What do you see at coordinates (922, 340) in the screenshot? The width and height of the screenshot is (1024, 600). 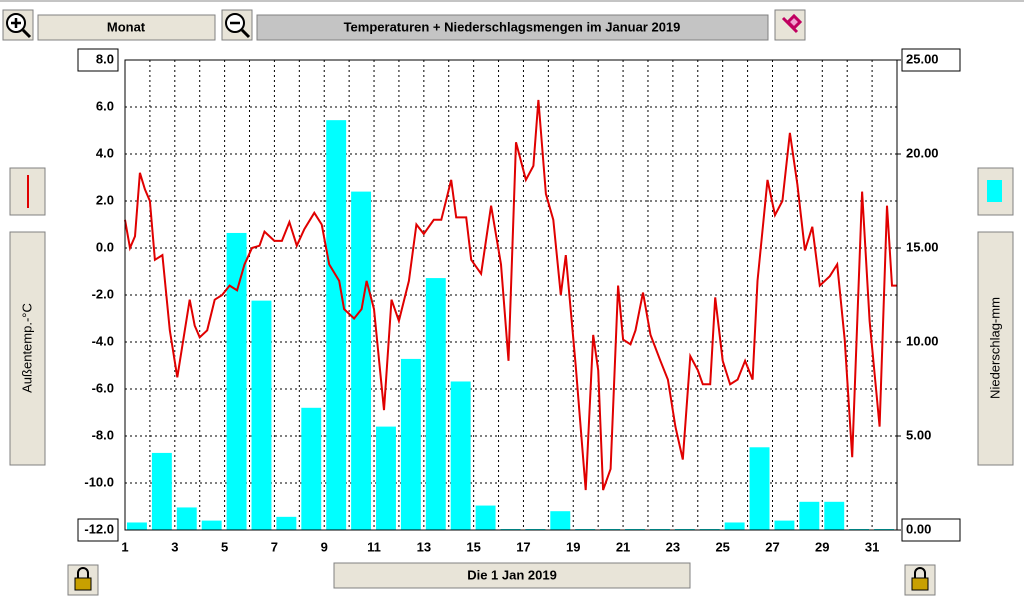 I see `y2-tick-label: 10.00` at bounding box center [922, 340].